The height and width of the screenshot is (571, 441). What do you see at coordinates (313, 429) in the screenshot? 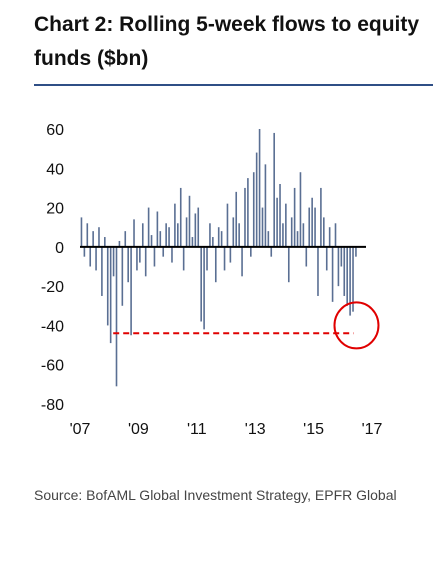
I see `x-tick-label: '15` at bounding box center [313, 429].